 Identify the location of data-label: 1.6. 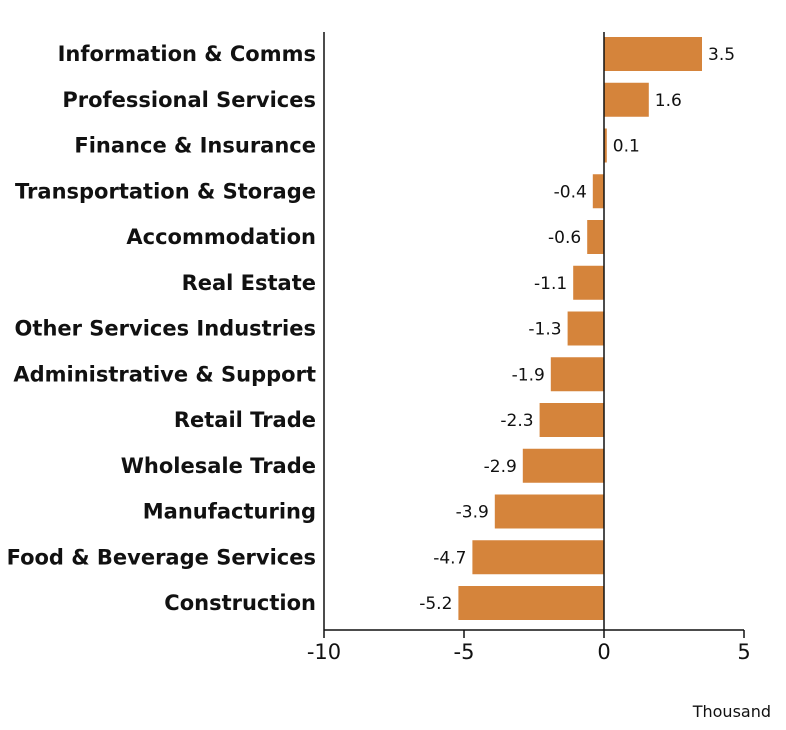
(668, 101).